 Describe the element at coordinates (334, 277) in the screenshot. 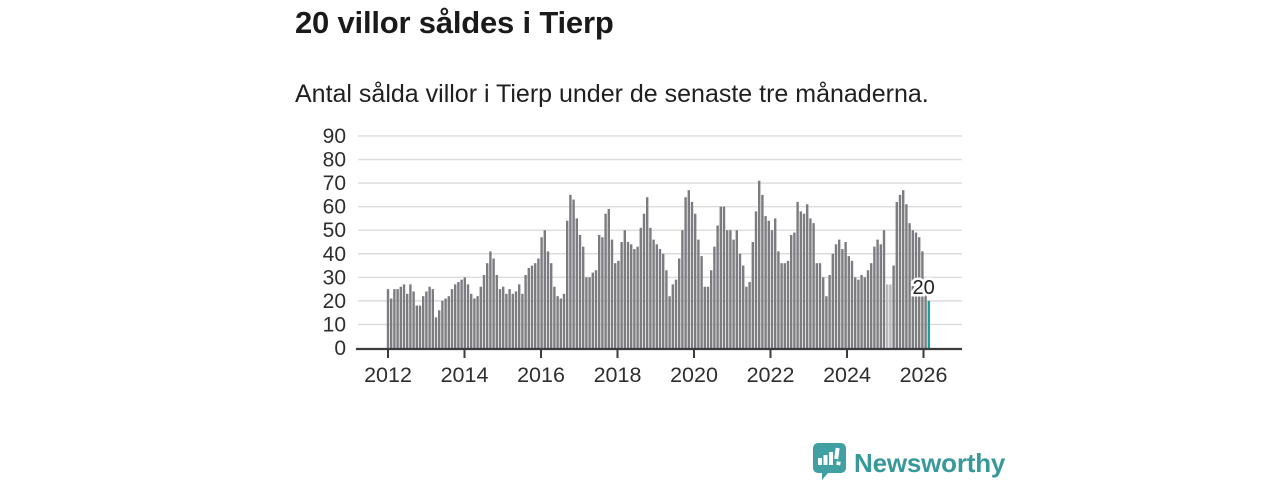

I see `y-tick-label: 30` at that location.